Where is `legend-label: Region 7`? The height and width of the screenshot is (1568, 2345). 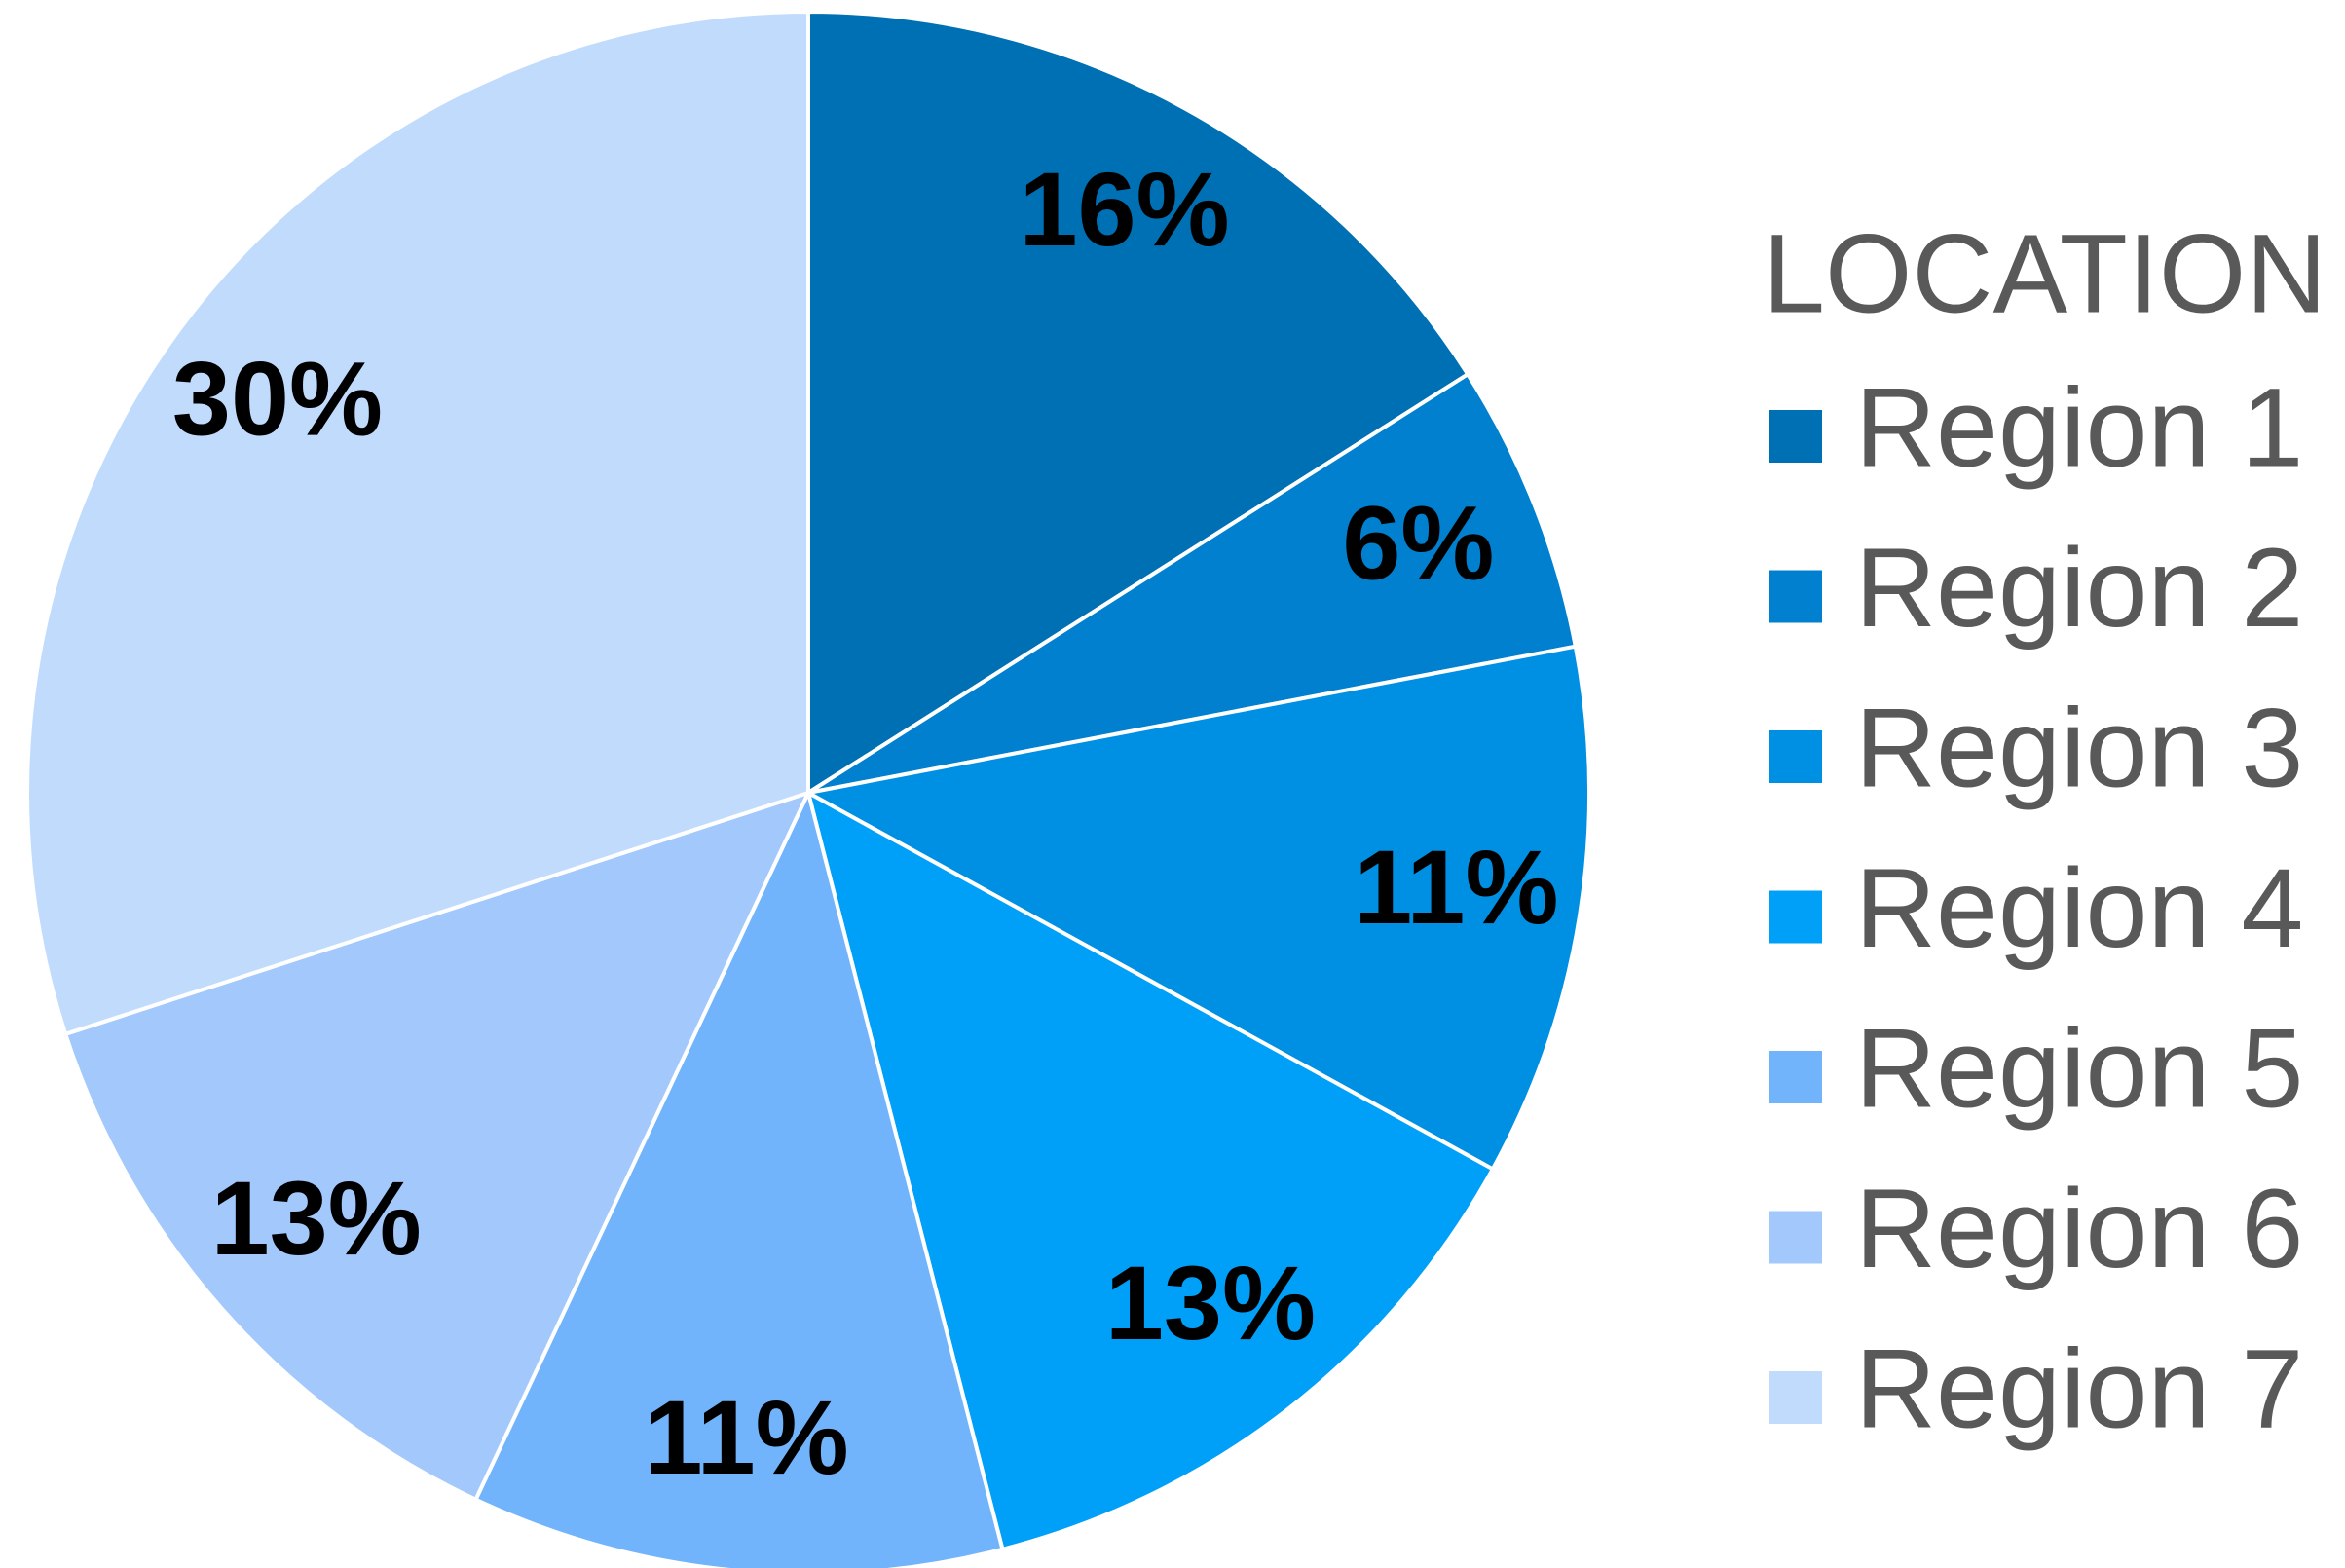
legend-label: Region 7 is located at coordinates (2079, 1388).